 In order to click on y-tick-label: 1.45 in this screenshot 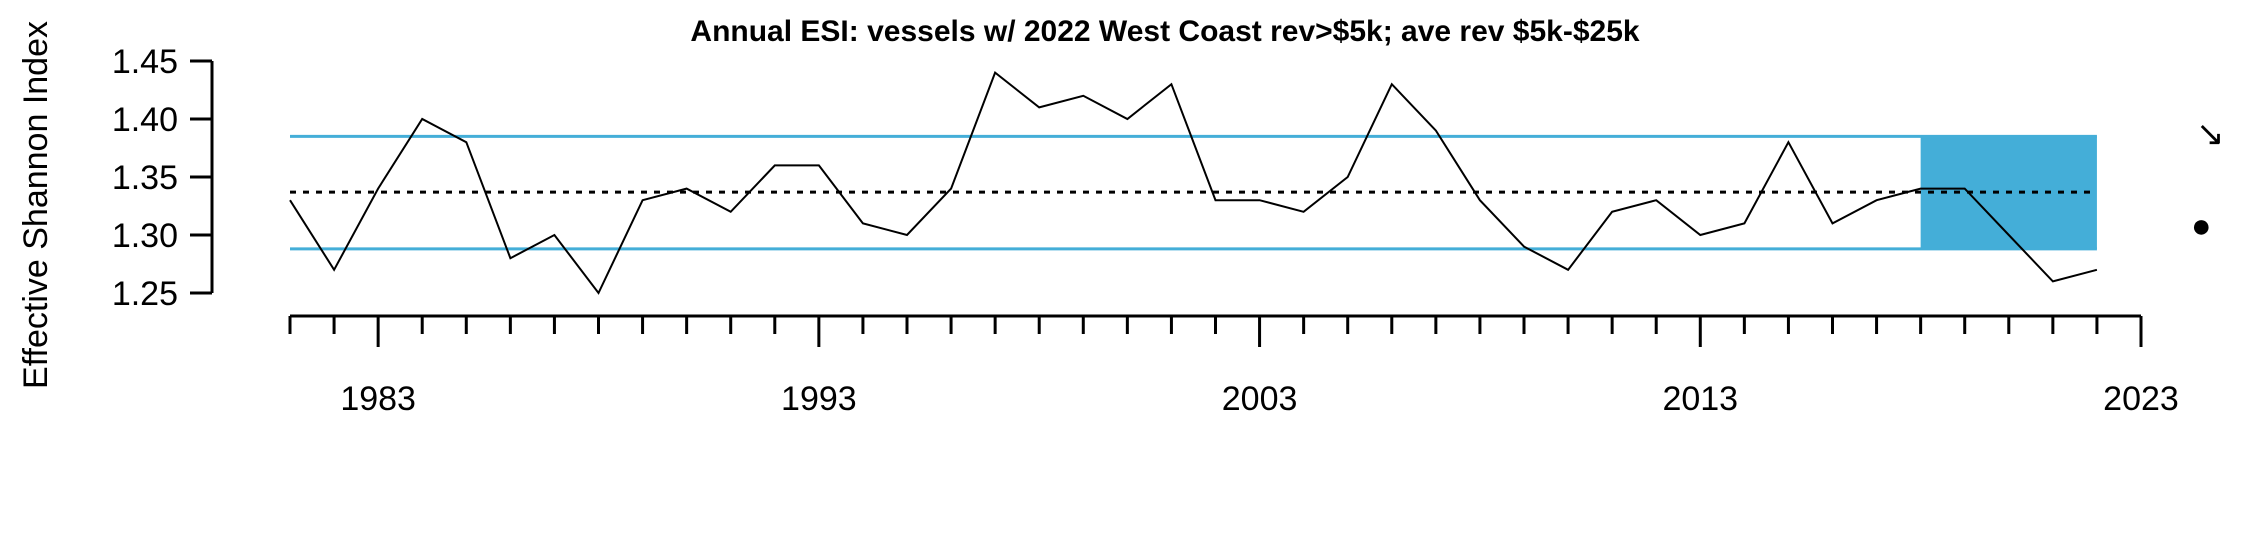, I will do `click(145, 62)`.